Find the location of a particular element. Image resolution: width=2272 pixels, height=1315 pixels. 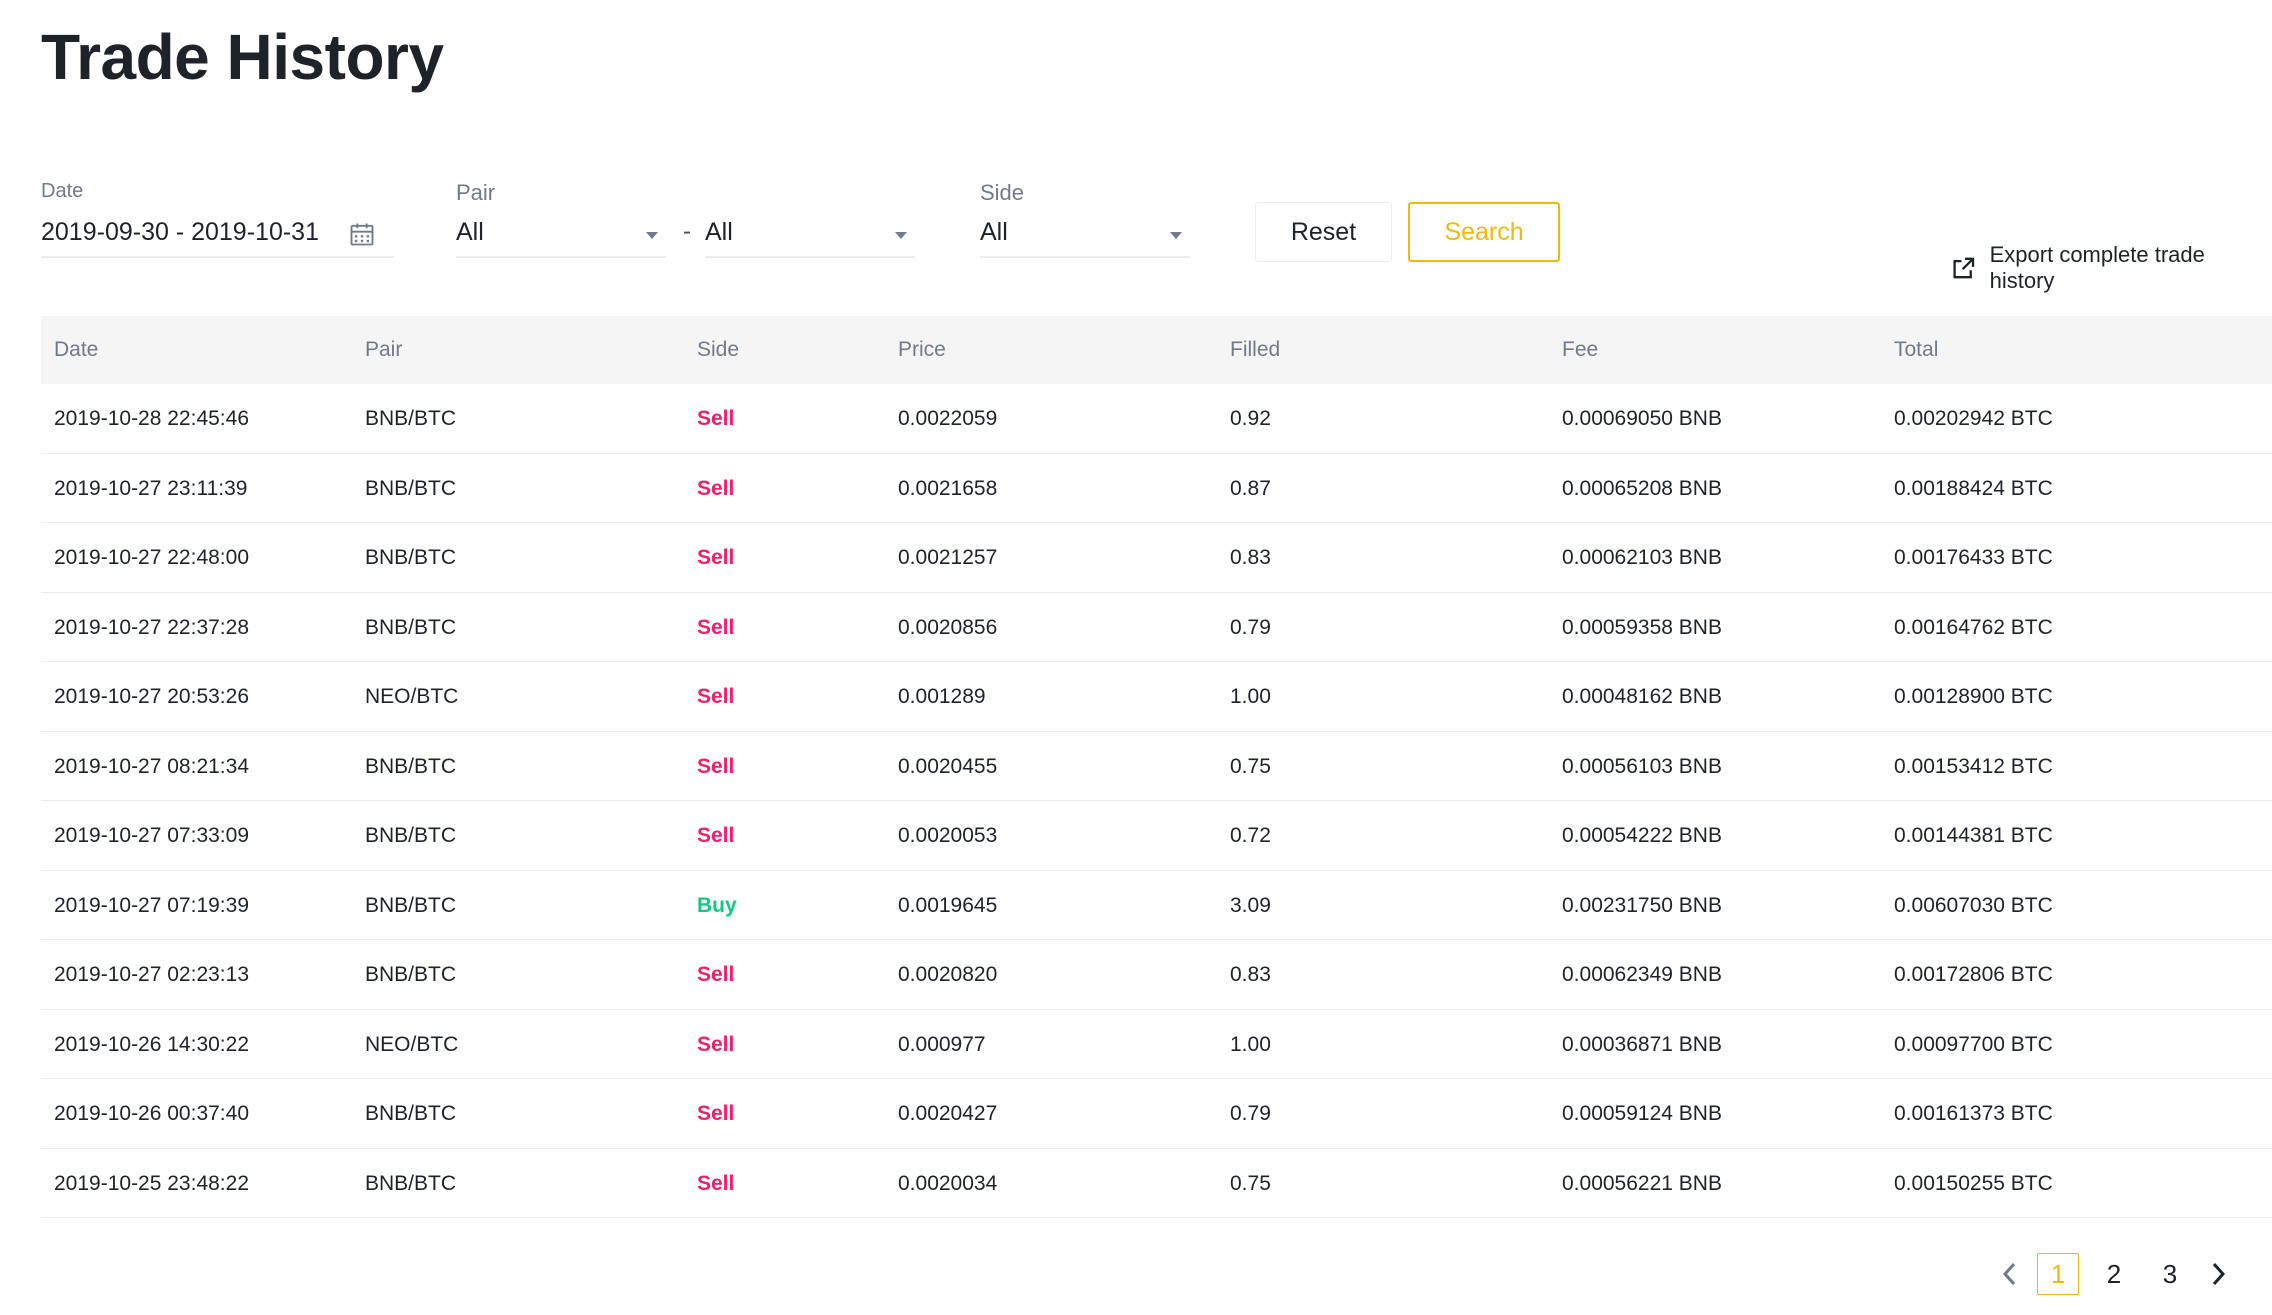

cell-price: 0.0021257 is located at coordinates (948, 557).